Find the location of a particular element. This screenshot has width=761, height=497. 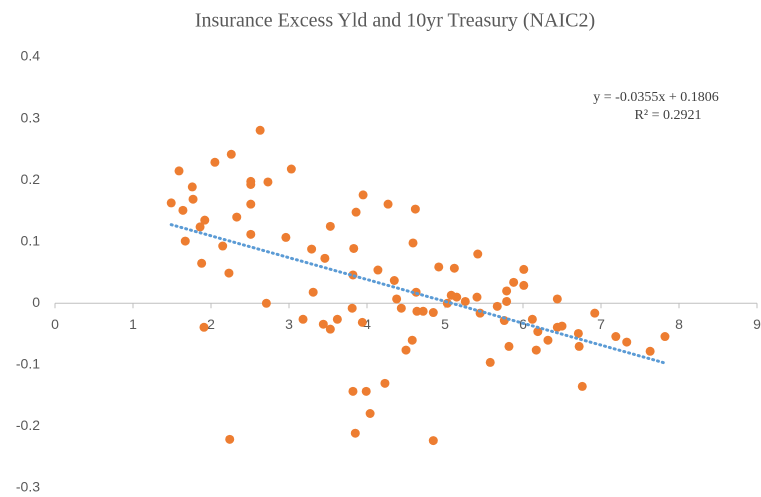

y-tick-label: 0.1 is located at coordinates (31, 240).